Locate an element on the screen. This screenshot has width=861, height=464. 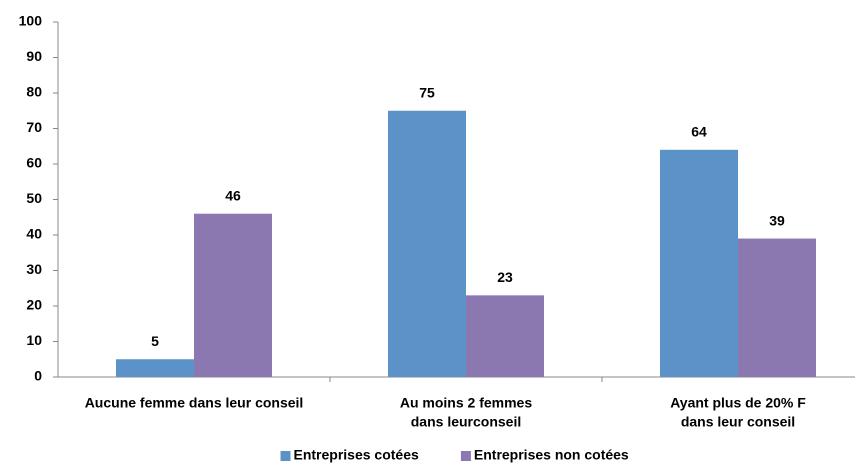
legend-label: Entreprises non cotées is located at coordinates (551, 455).